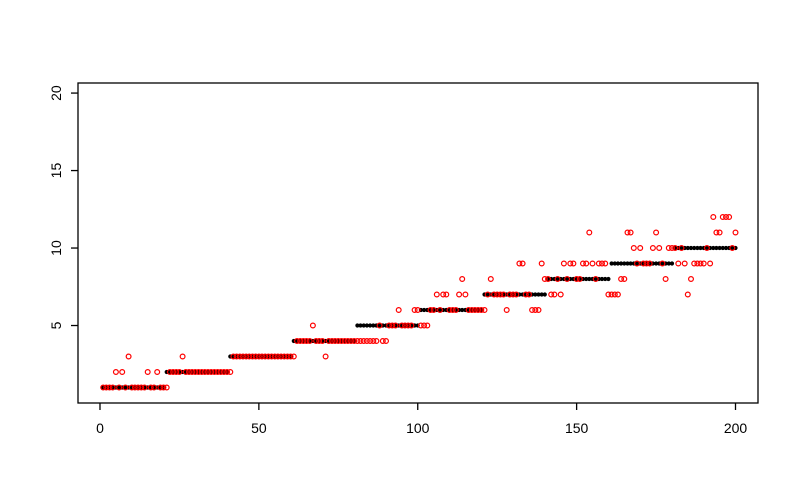  What do you see at coordinates (100, 428) in the screenshot?
I see `x-tick-label: 0` at bounding box center [100, 428].